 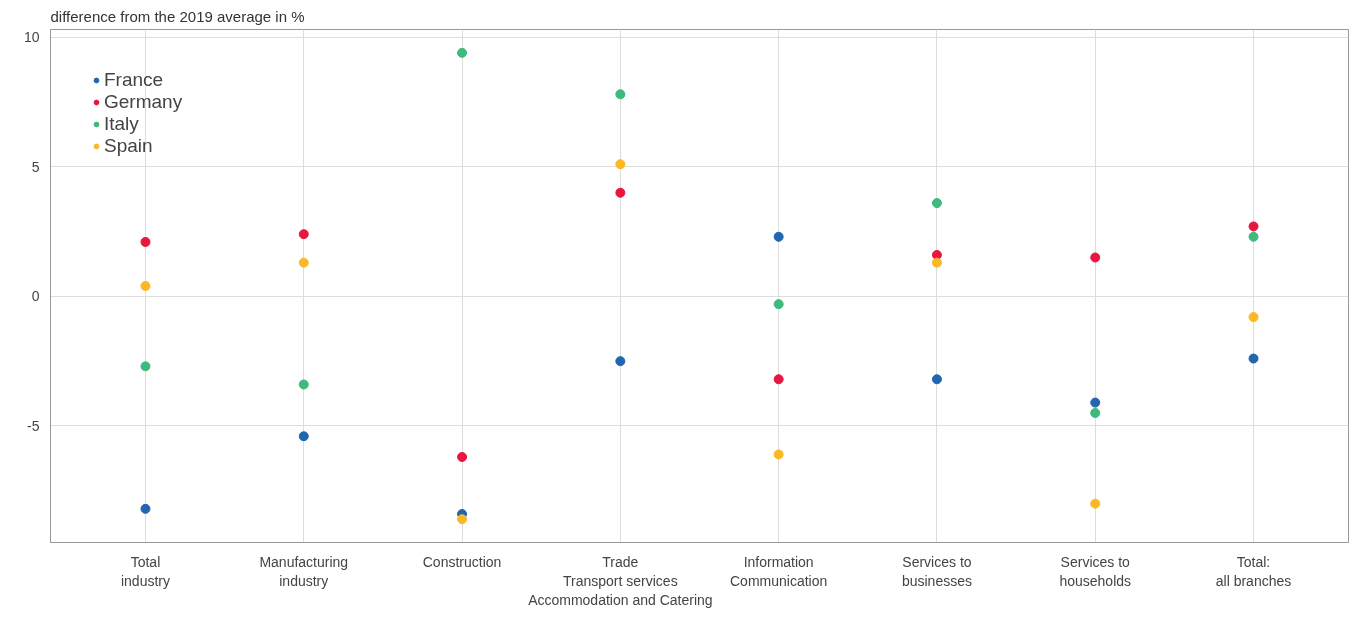 I want to click on x-tick-label: Services to businesses, so click(x=936, y=571).